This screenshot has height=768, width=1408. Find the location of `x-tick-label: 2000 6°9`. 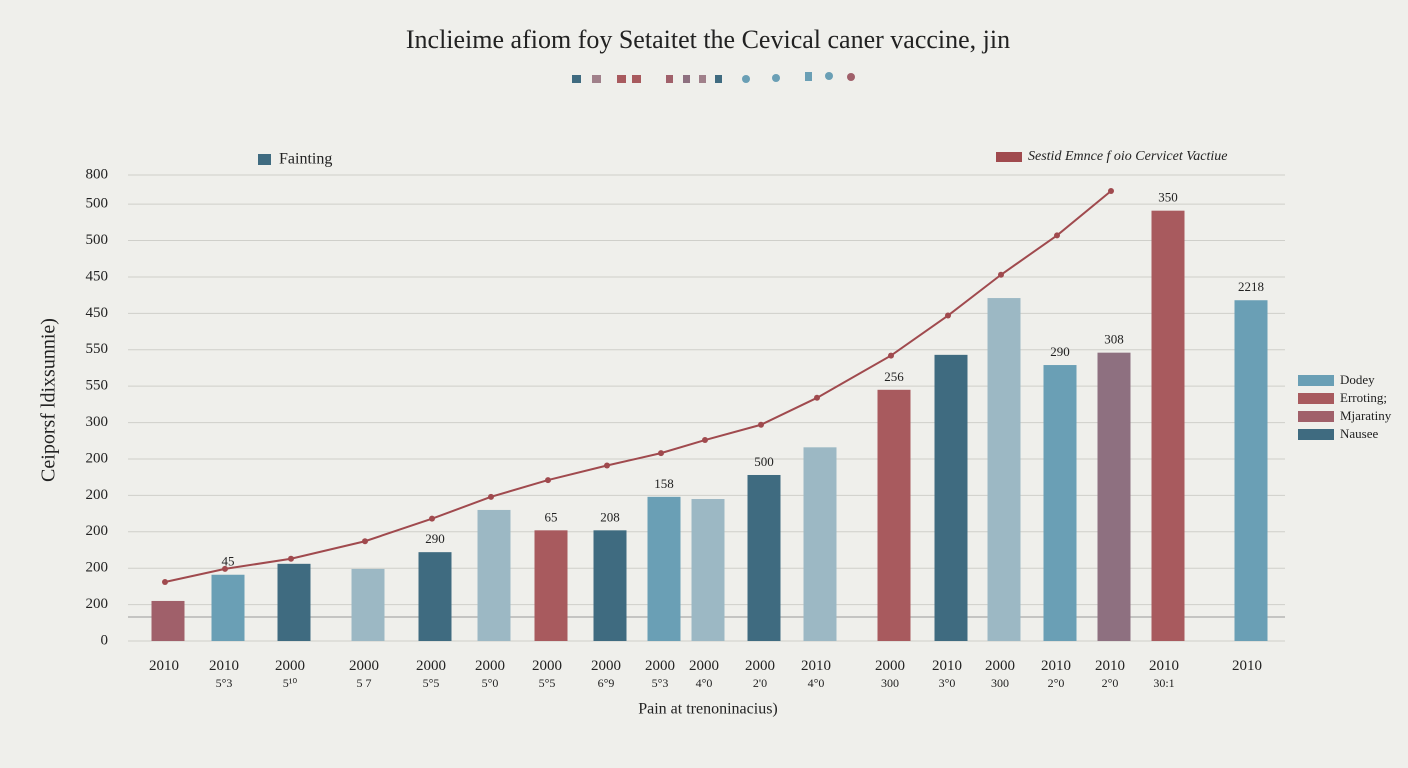

x-tick-label: 2000 6°9 is located at coordinates (606, 673).